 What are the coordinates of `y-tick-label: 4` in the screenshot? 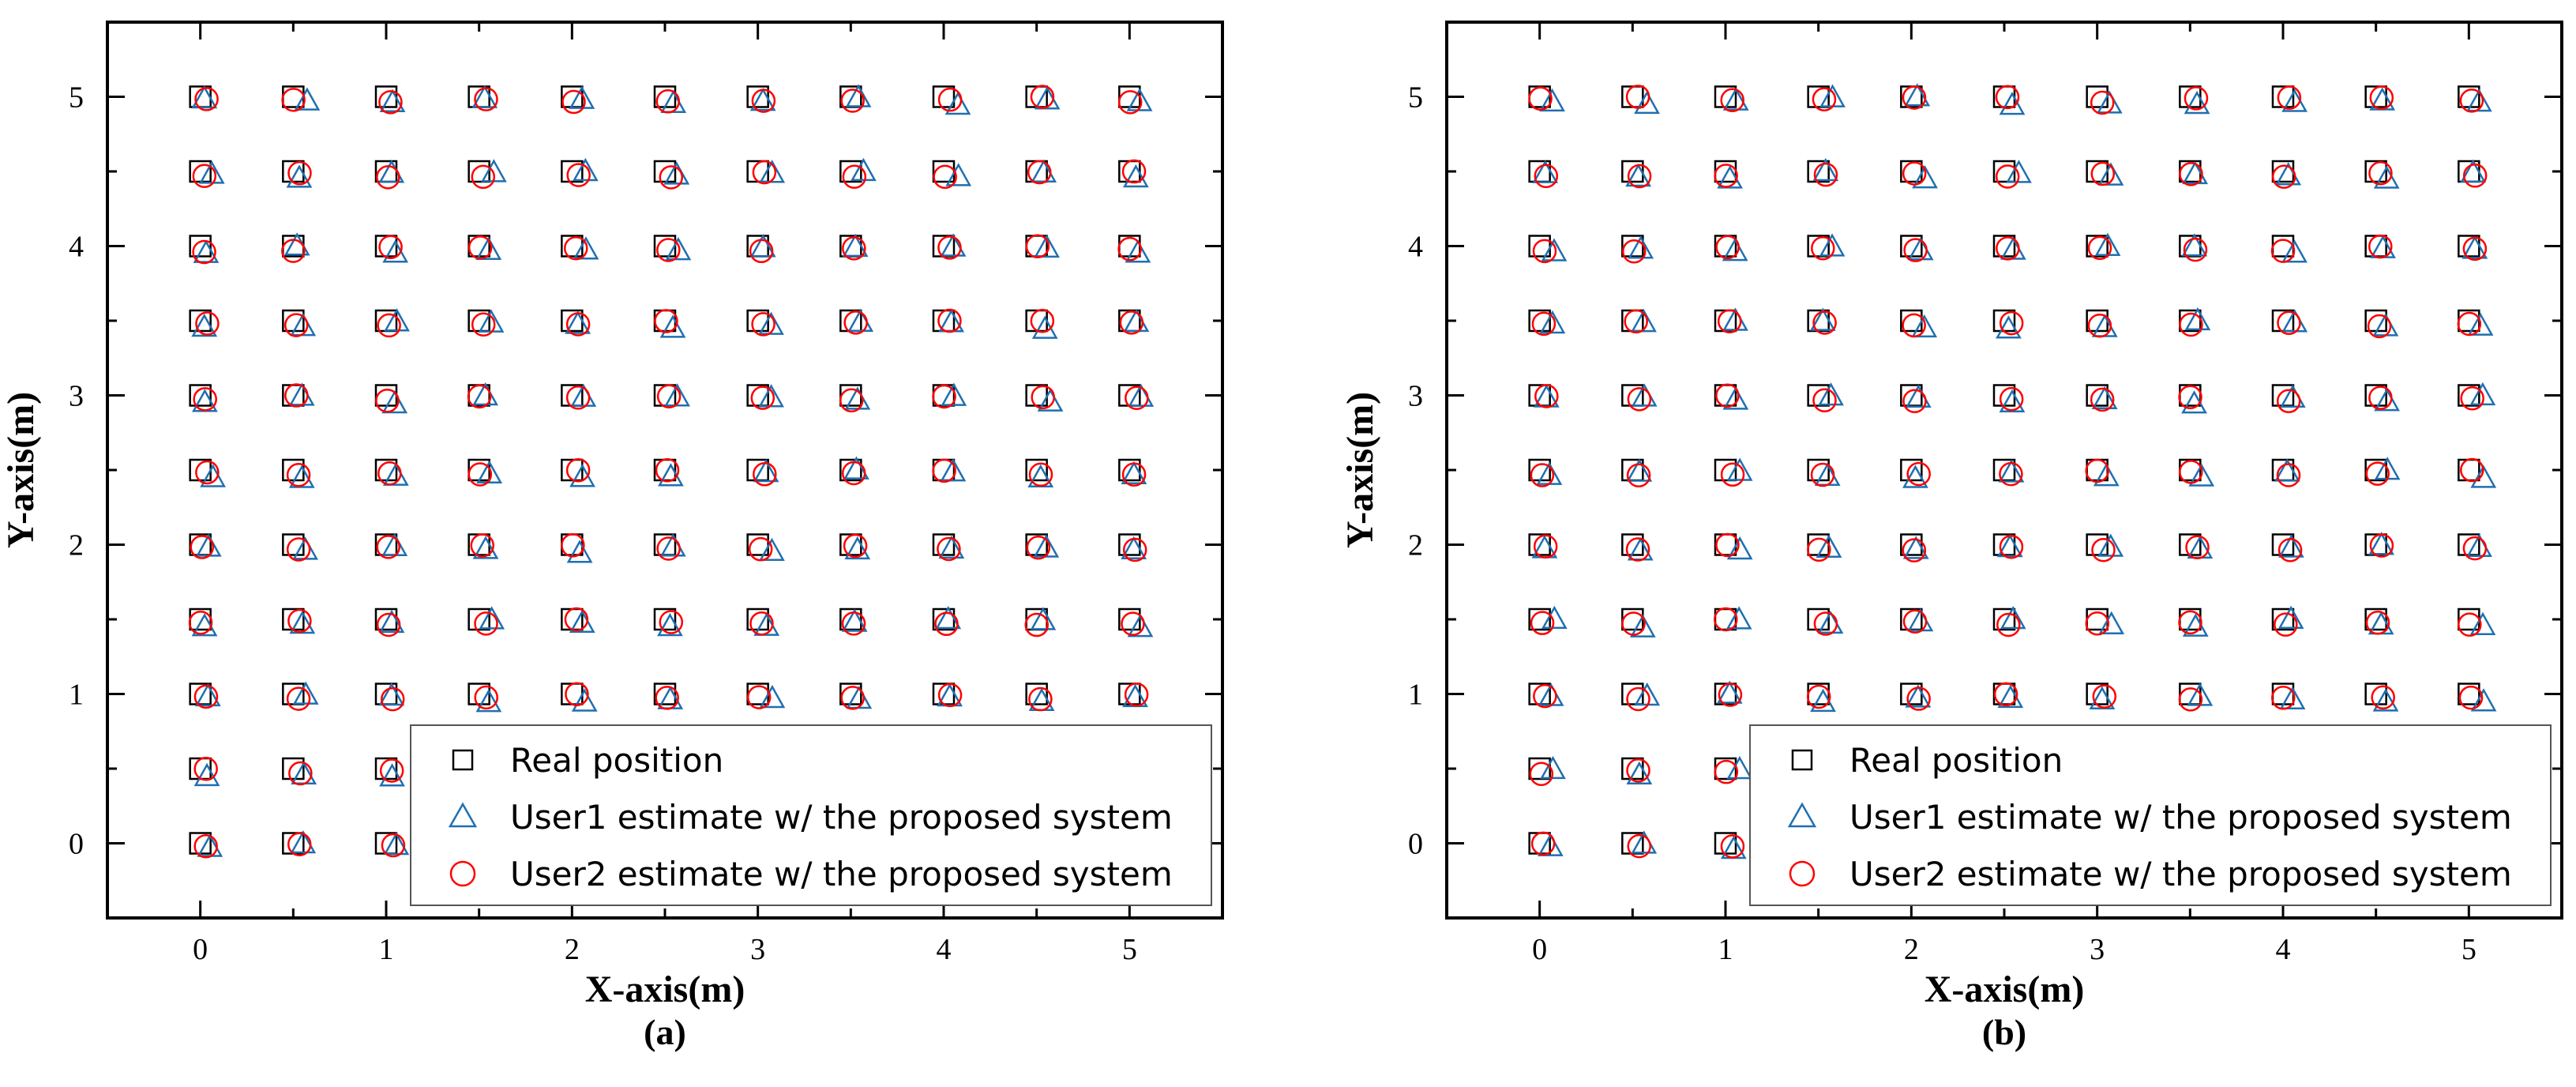 It's located at (76, 247).